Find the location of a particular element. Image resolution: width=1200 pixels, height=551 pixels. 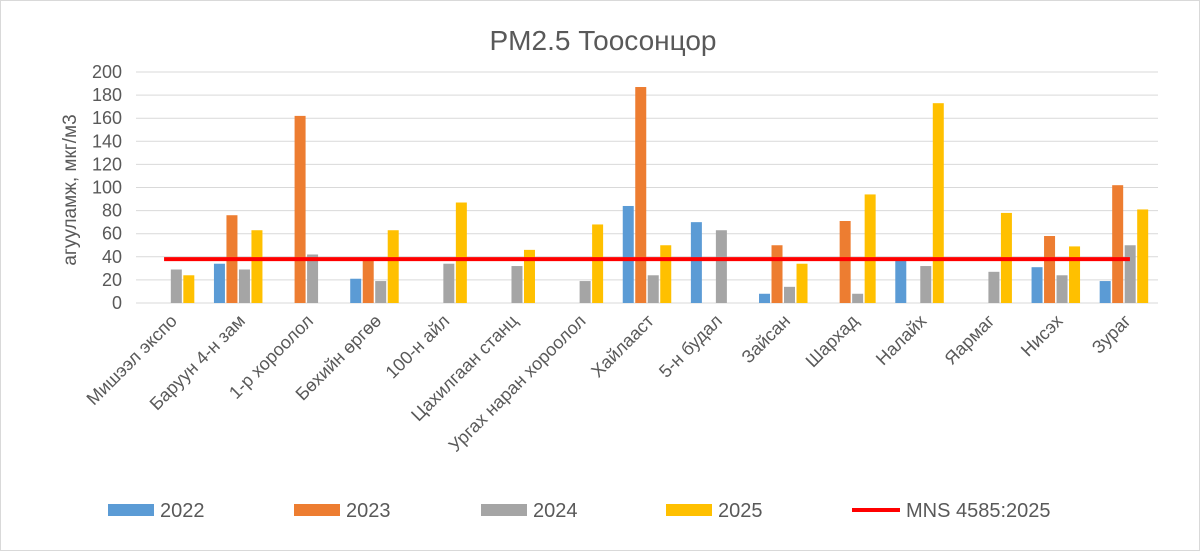

legend-label: 2024 is located at coordinates (555, 511).